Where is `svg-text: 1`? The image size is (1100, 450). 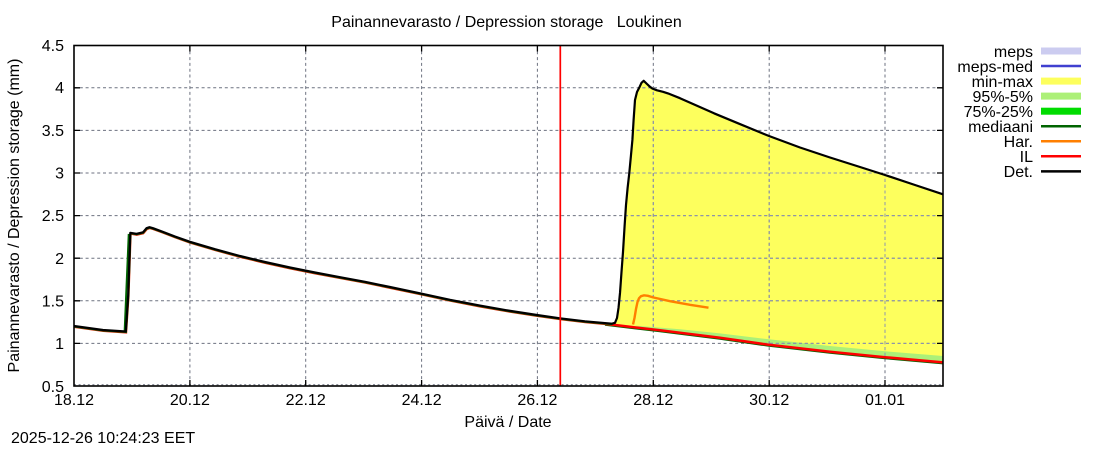
svg-text: 1 is located at coordinates (59, 344).